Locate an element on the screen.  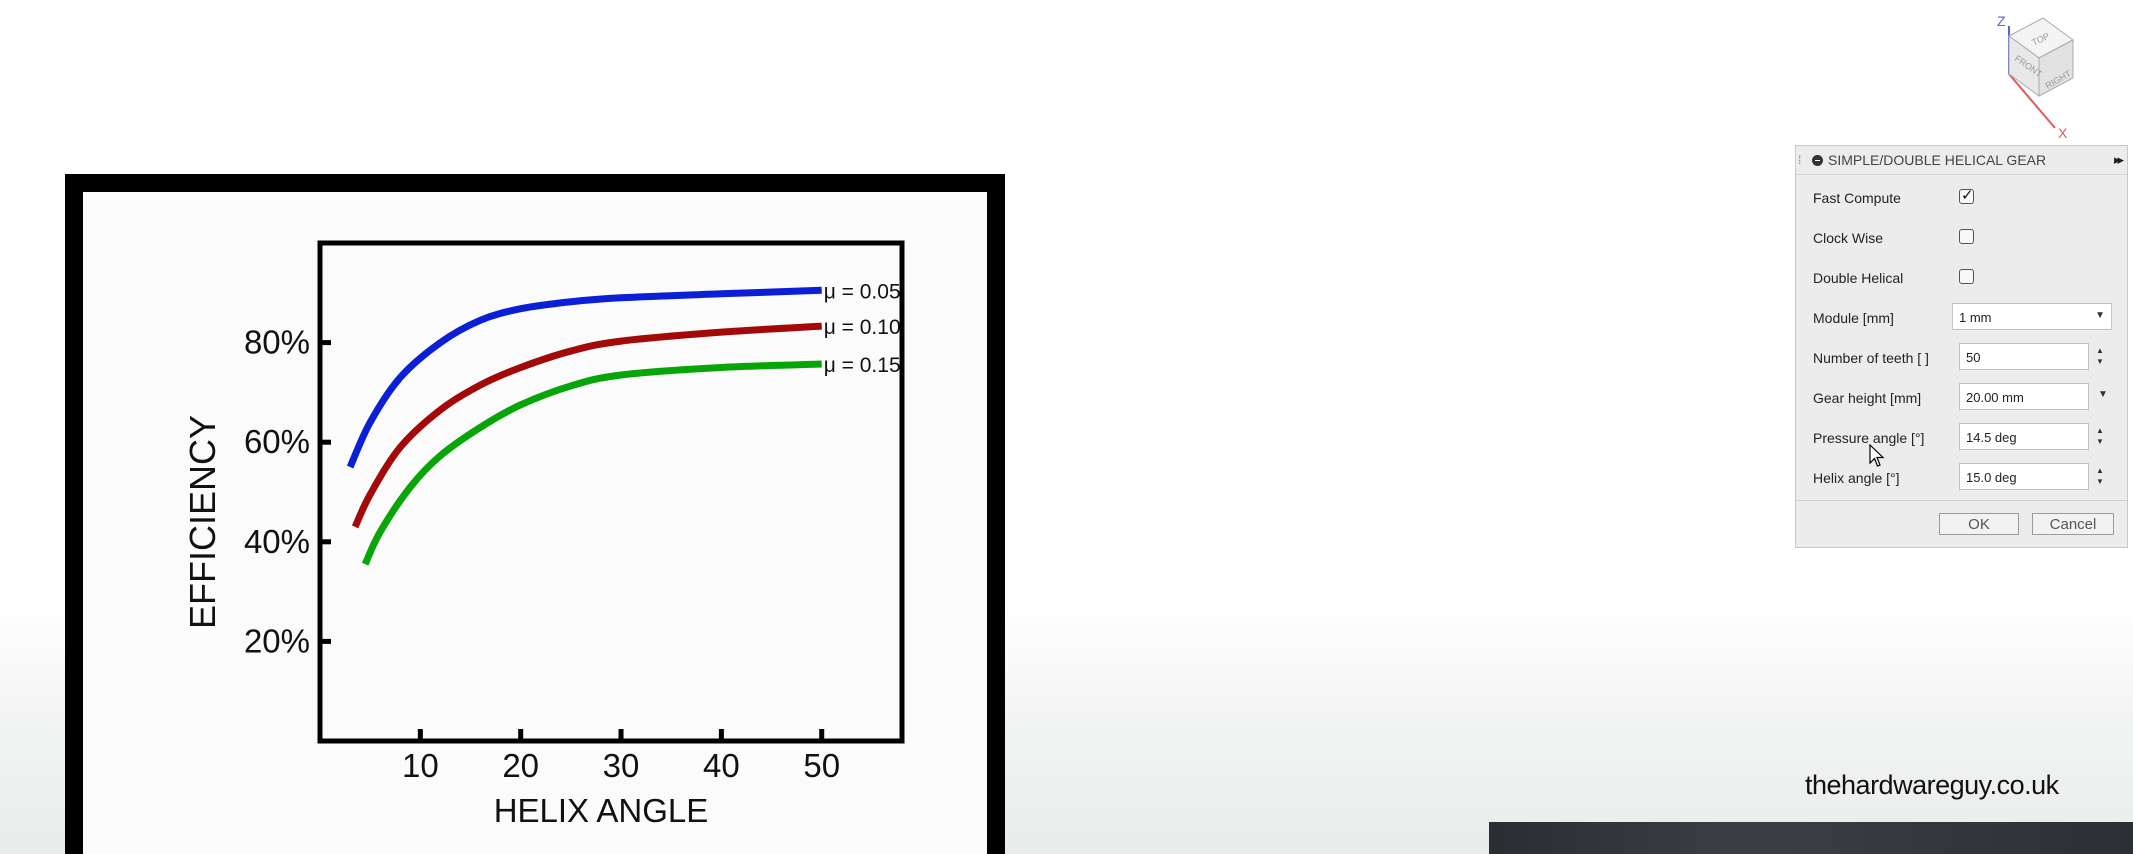
gear-height-label: Gear height [mm] is located at coordinates (1867, 398).